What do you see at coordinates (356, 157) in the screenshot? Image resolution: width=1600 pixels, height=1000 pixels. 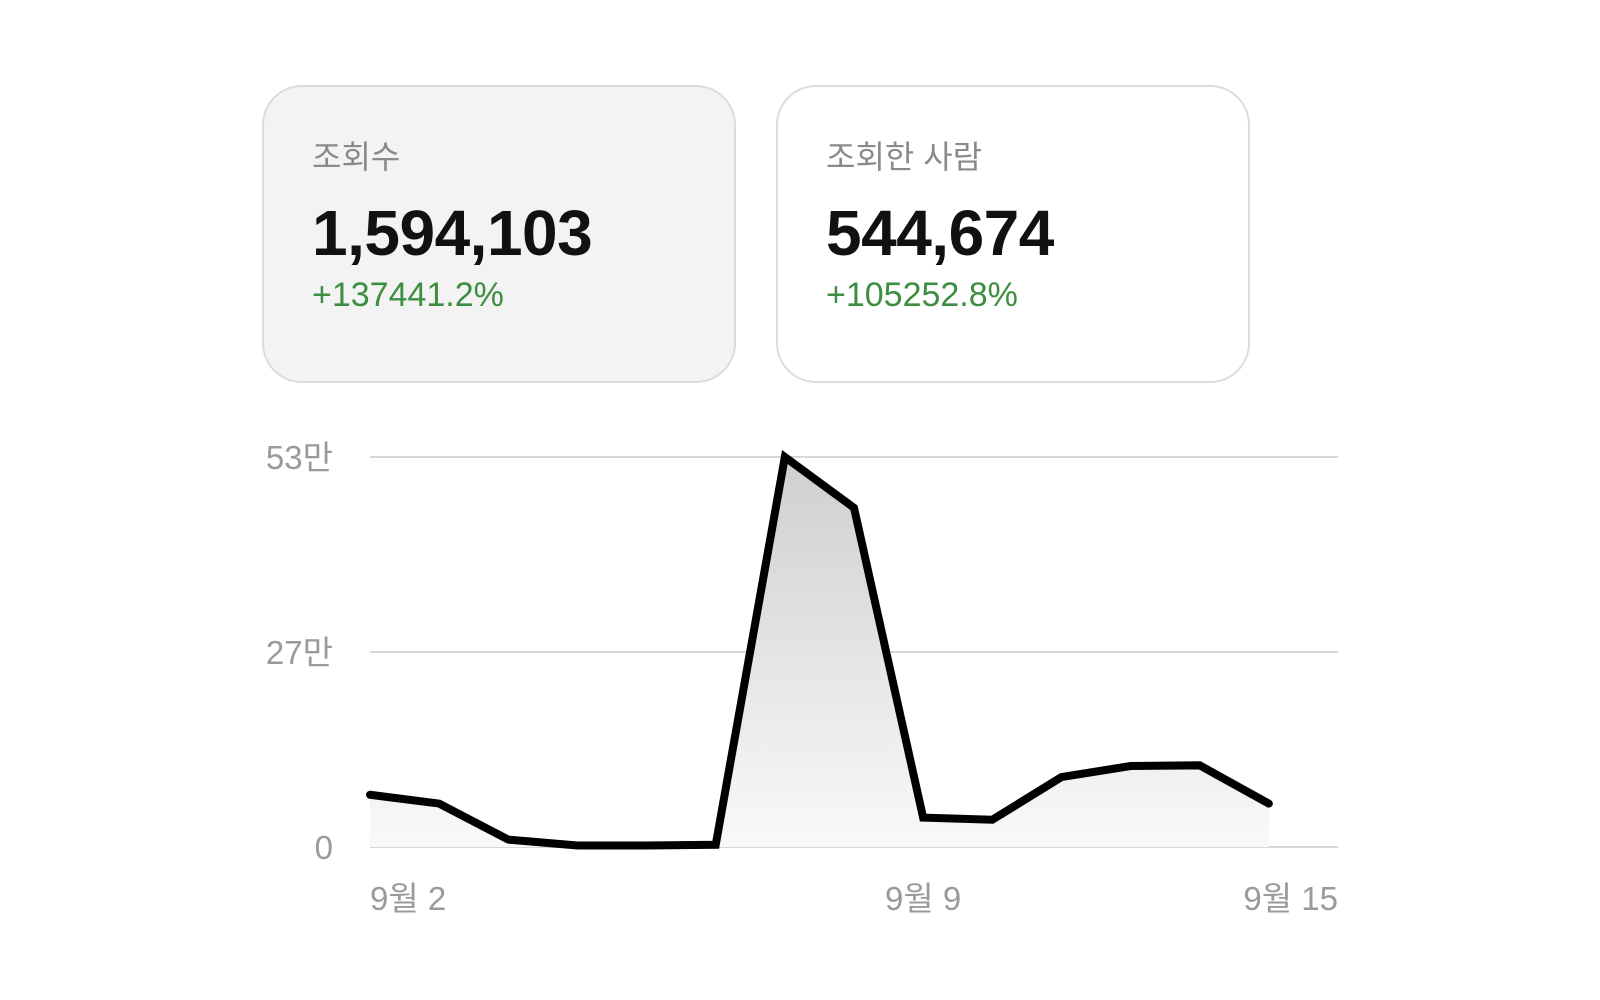 I see `views-label: 조회수` at bounding box center [356, 157].